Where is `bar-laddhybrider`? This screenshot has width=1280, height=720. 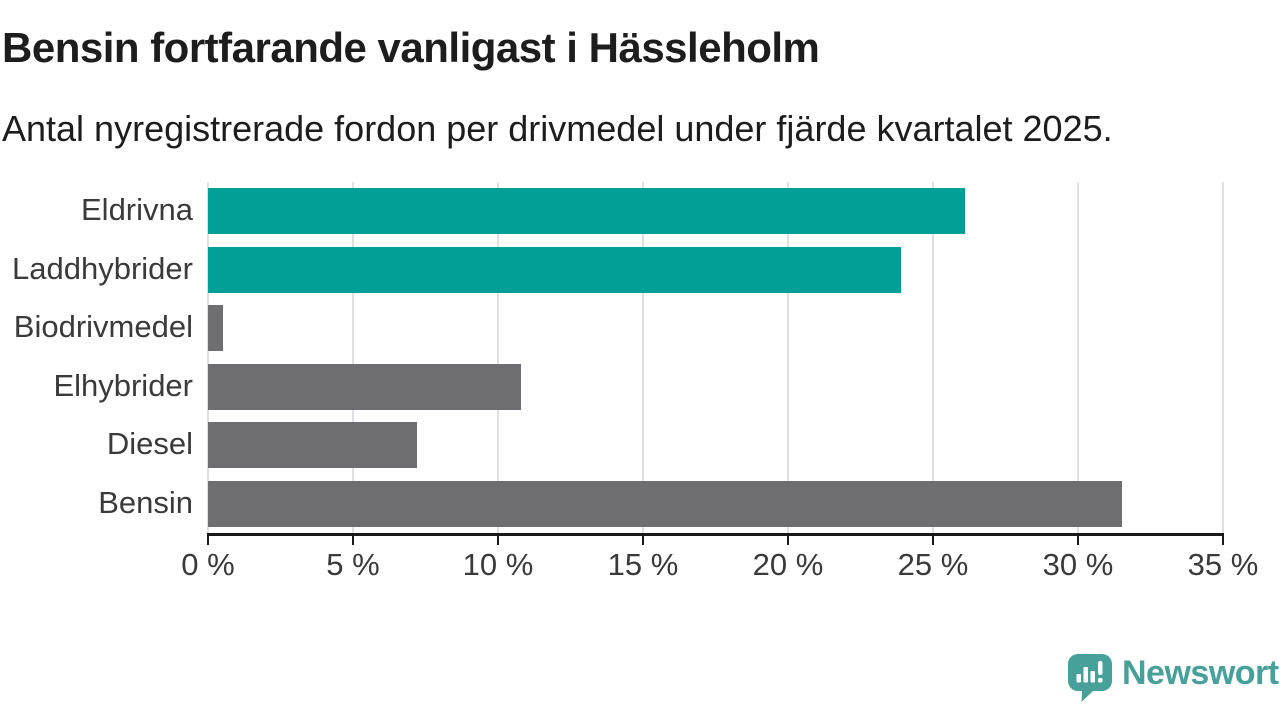 bar-laddhybrider is located at coordinates (555, 269).